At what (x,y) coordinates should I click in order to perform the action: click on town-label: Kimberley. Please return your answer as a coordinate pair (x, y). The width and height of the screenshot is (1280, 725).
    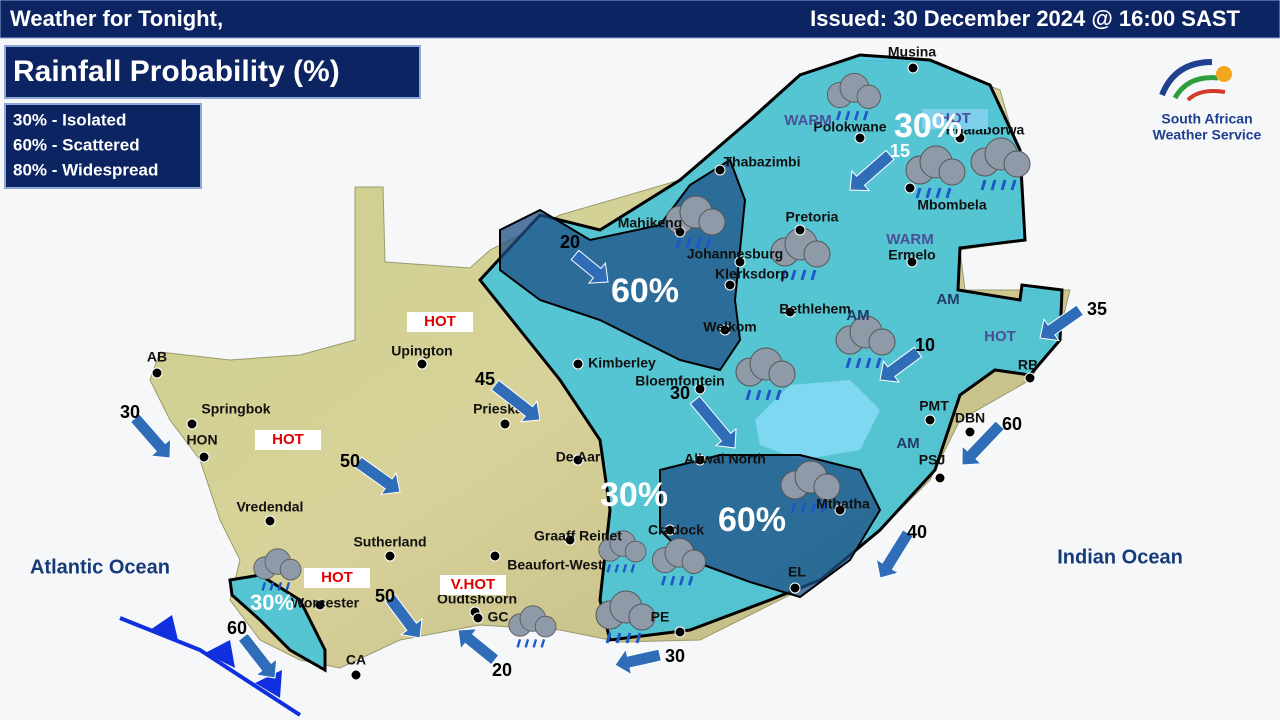
    Looking at the image, I should click on (622, 363).